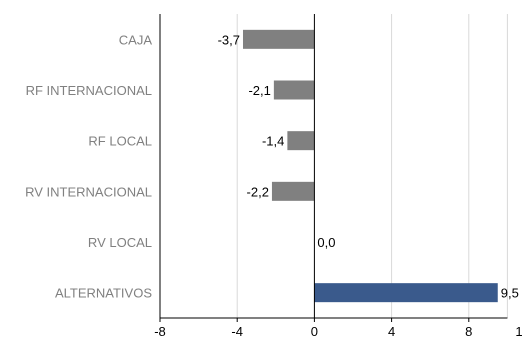  Describe the element at coordinates (120, 242) in the screenshot. I see `category-label: RV LOCAL` at that location.